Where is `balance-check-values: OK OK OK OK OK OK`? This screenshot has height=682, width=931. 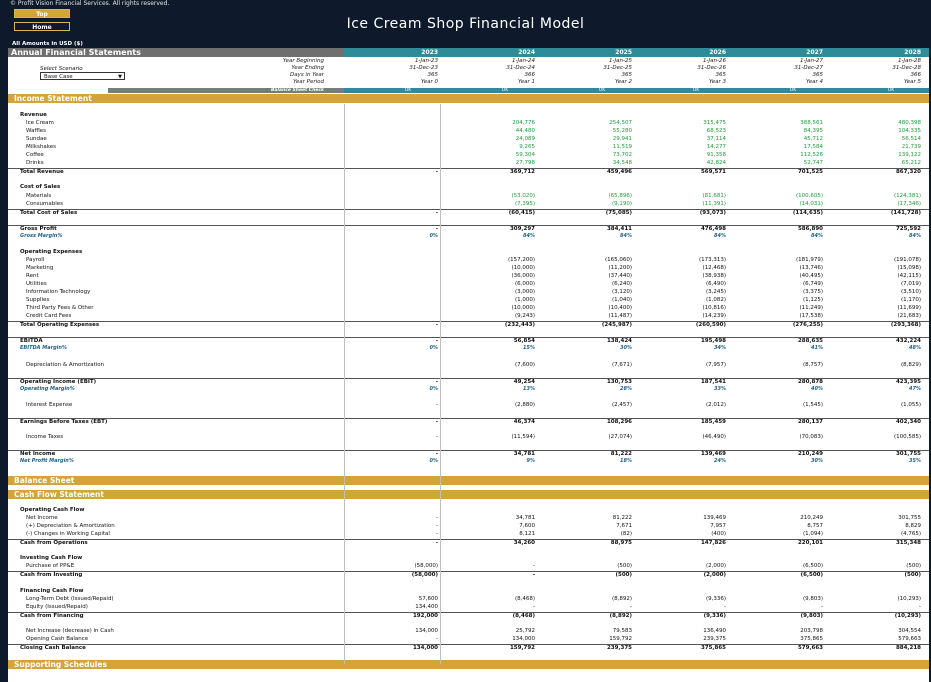
balance-check-values: OK OK OK OK OK OK is located at coordinates (636, 90).